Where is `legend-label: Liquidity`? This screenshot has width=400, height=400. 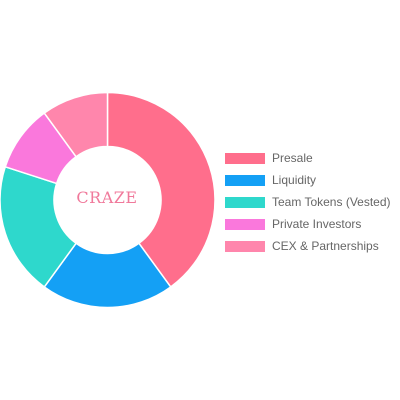 legend-label: Liquidity is located at coordinates (294, 180).